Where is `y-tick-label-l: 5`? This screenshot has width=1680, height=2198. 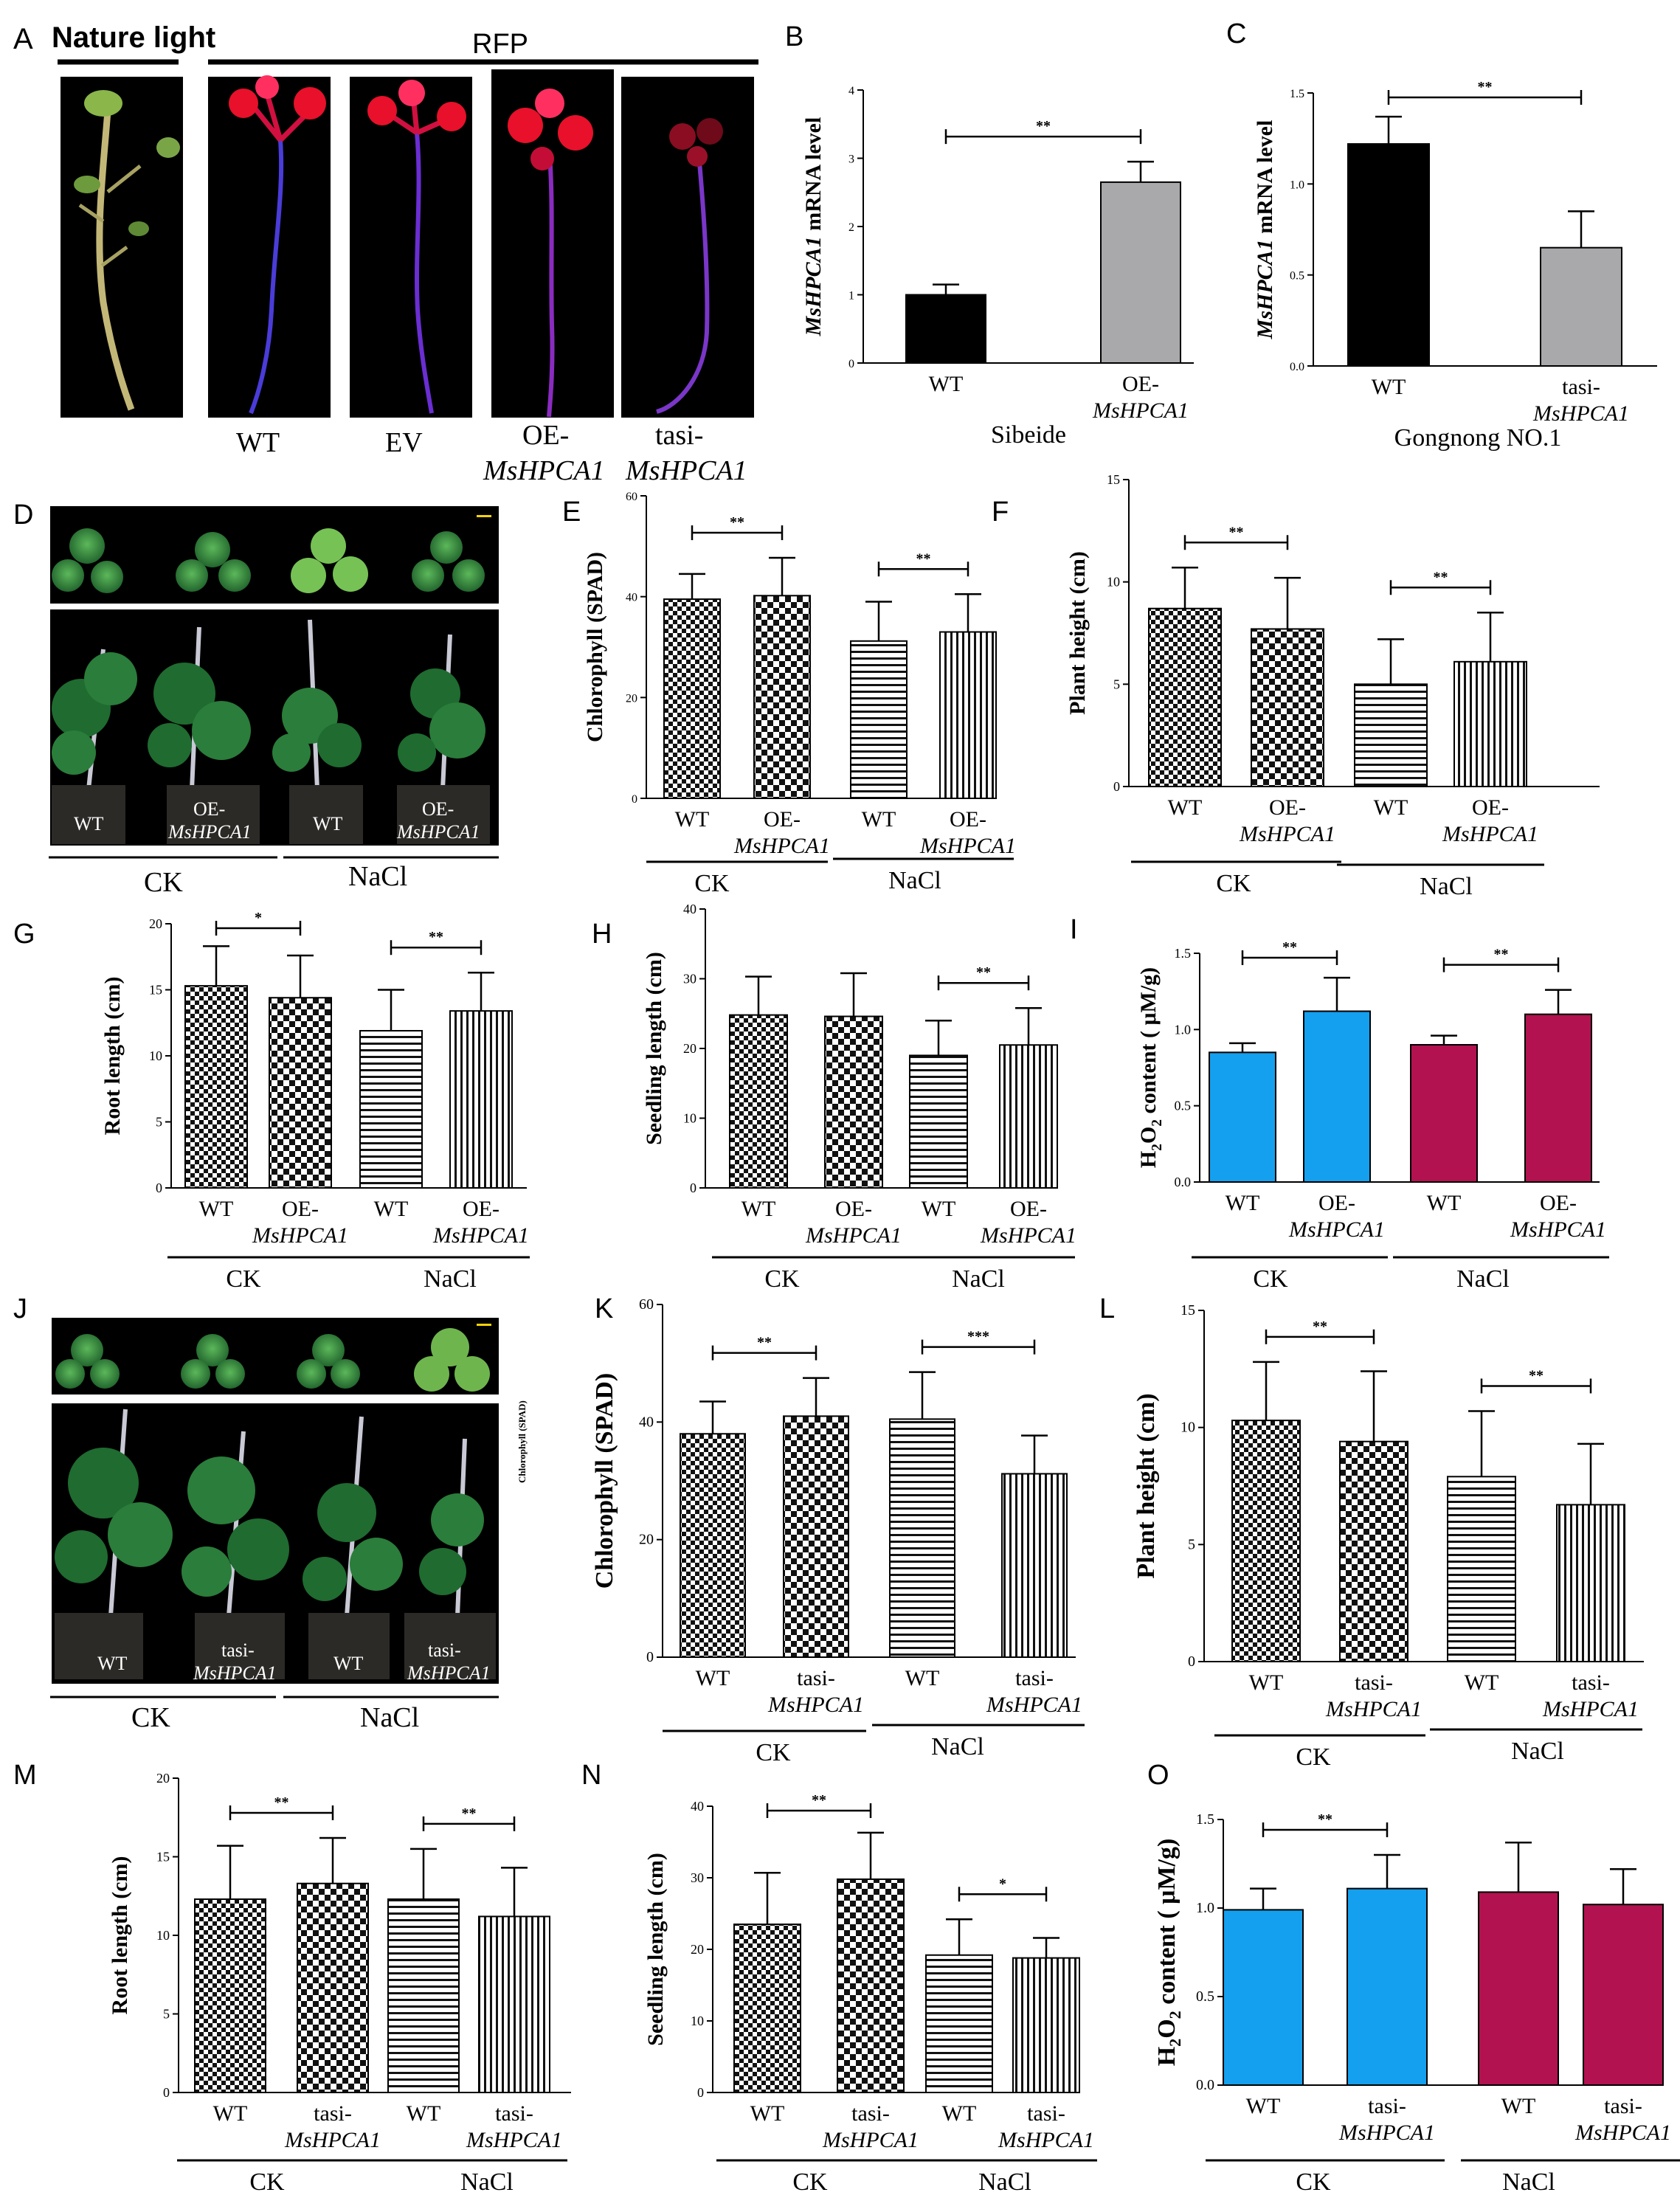
y-tick-label-l: 5 is located at coordinates (1191, 1544).